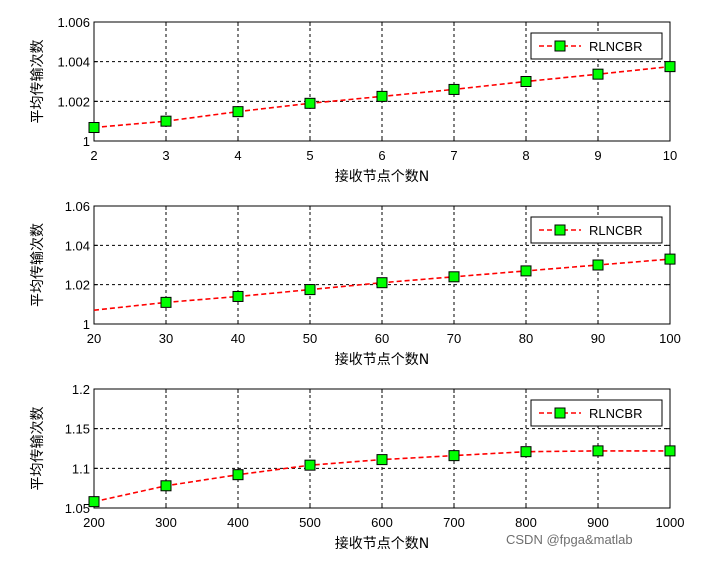 This screenshot has height=561, width=703. Describe the element at coordinates (526, 522) in the screenshot. I see `x-tick-label: 800` at that location.